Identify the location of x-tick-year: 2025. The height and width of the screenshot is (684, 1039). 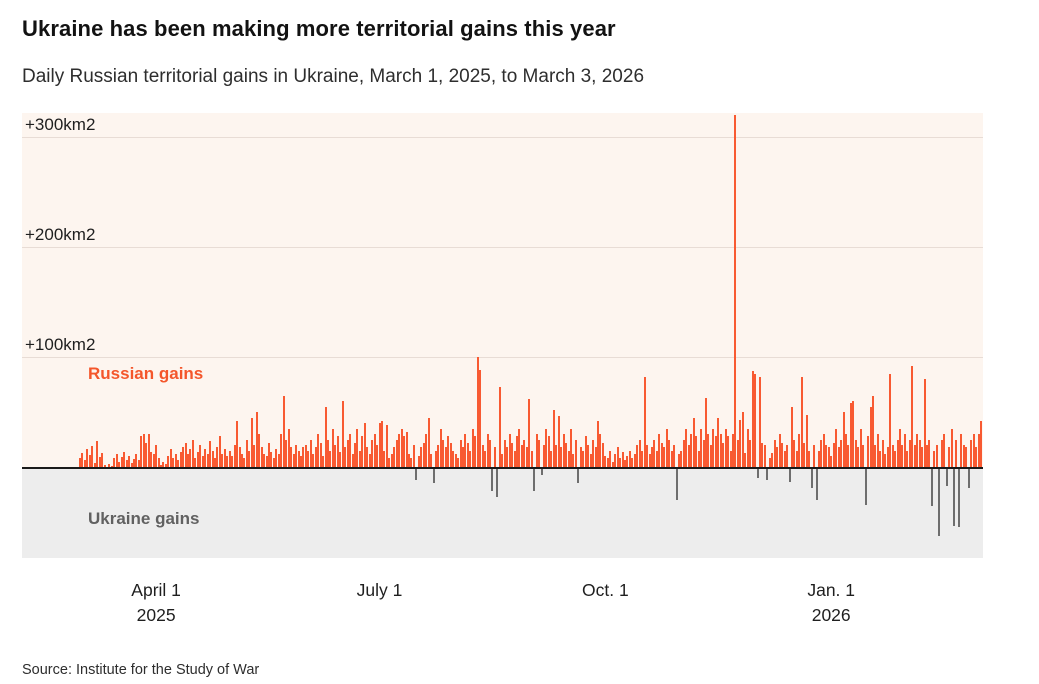
(156, 615).